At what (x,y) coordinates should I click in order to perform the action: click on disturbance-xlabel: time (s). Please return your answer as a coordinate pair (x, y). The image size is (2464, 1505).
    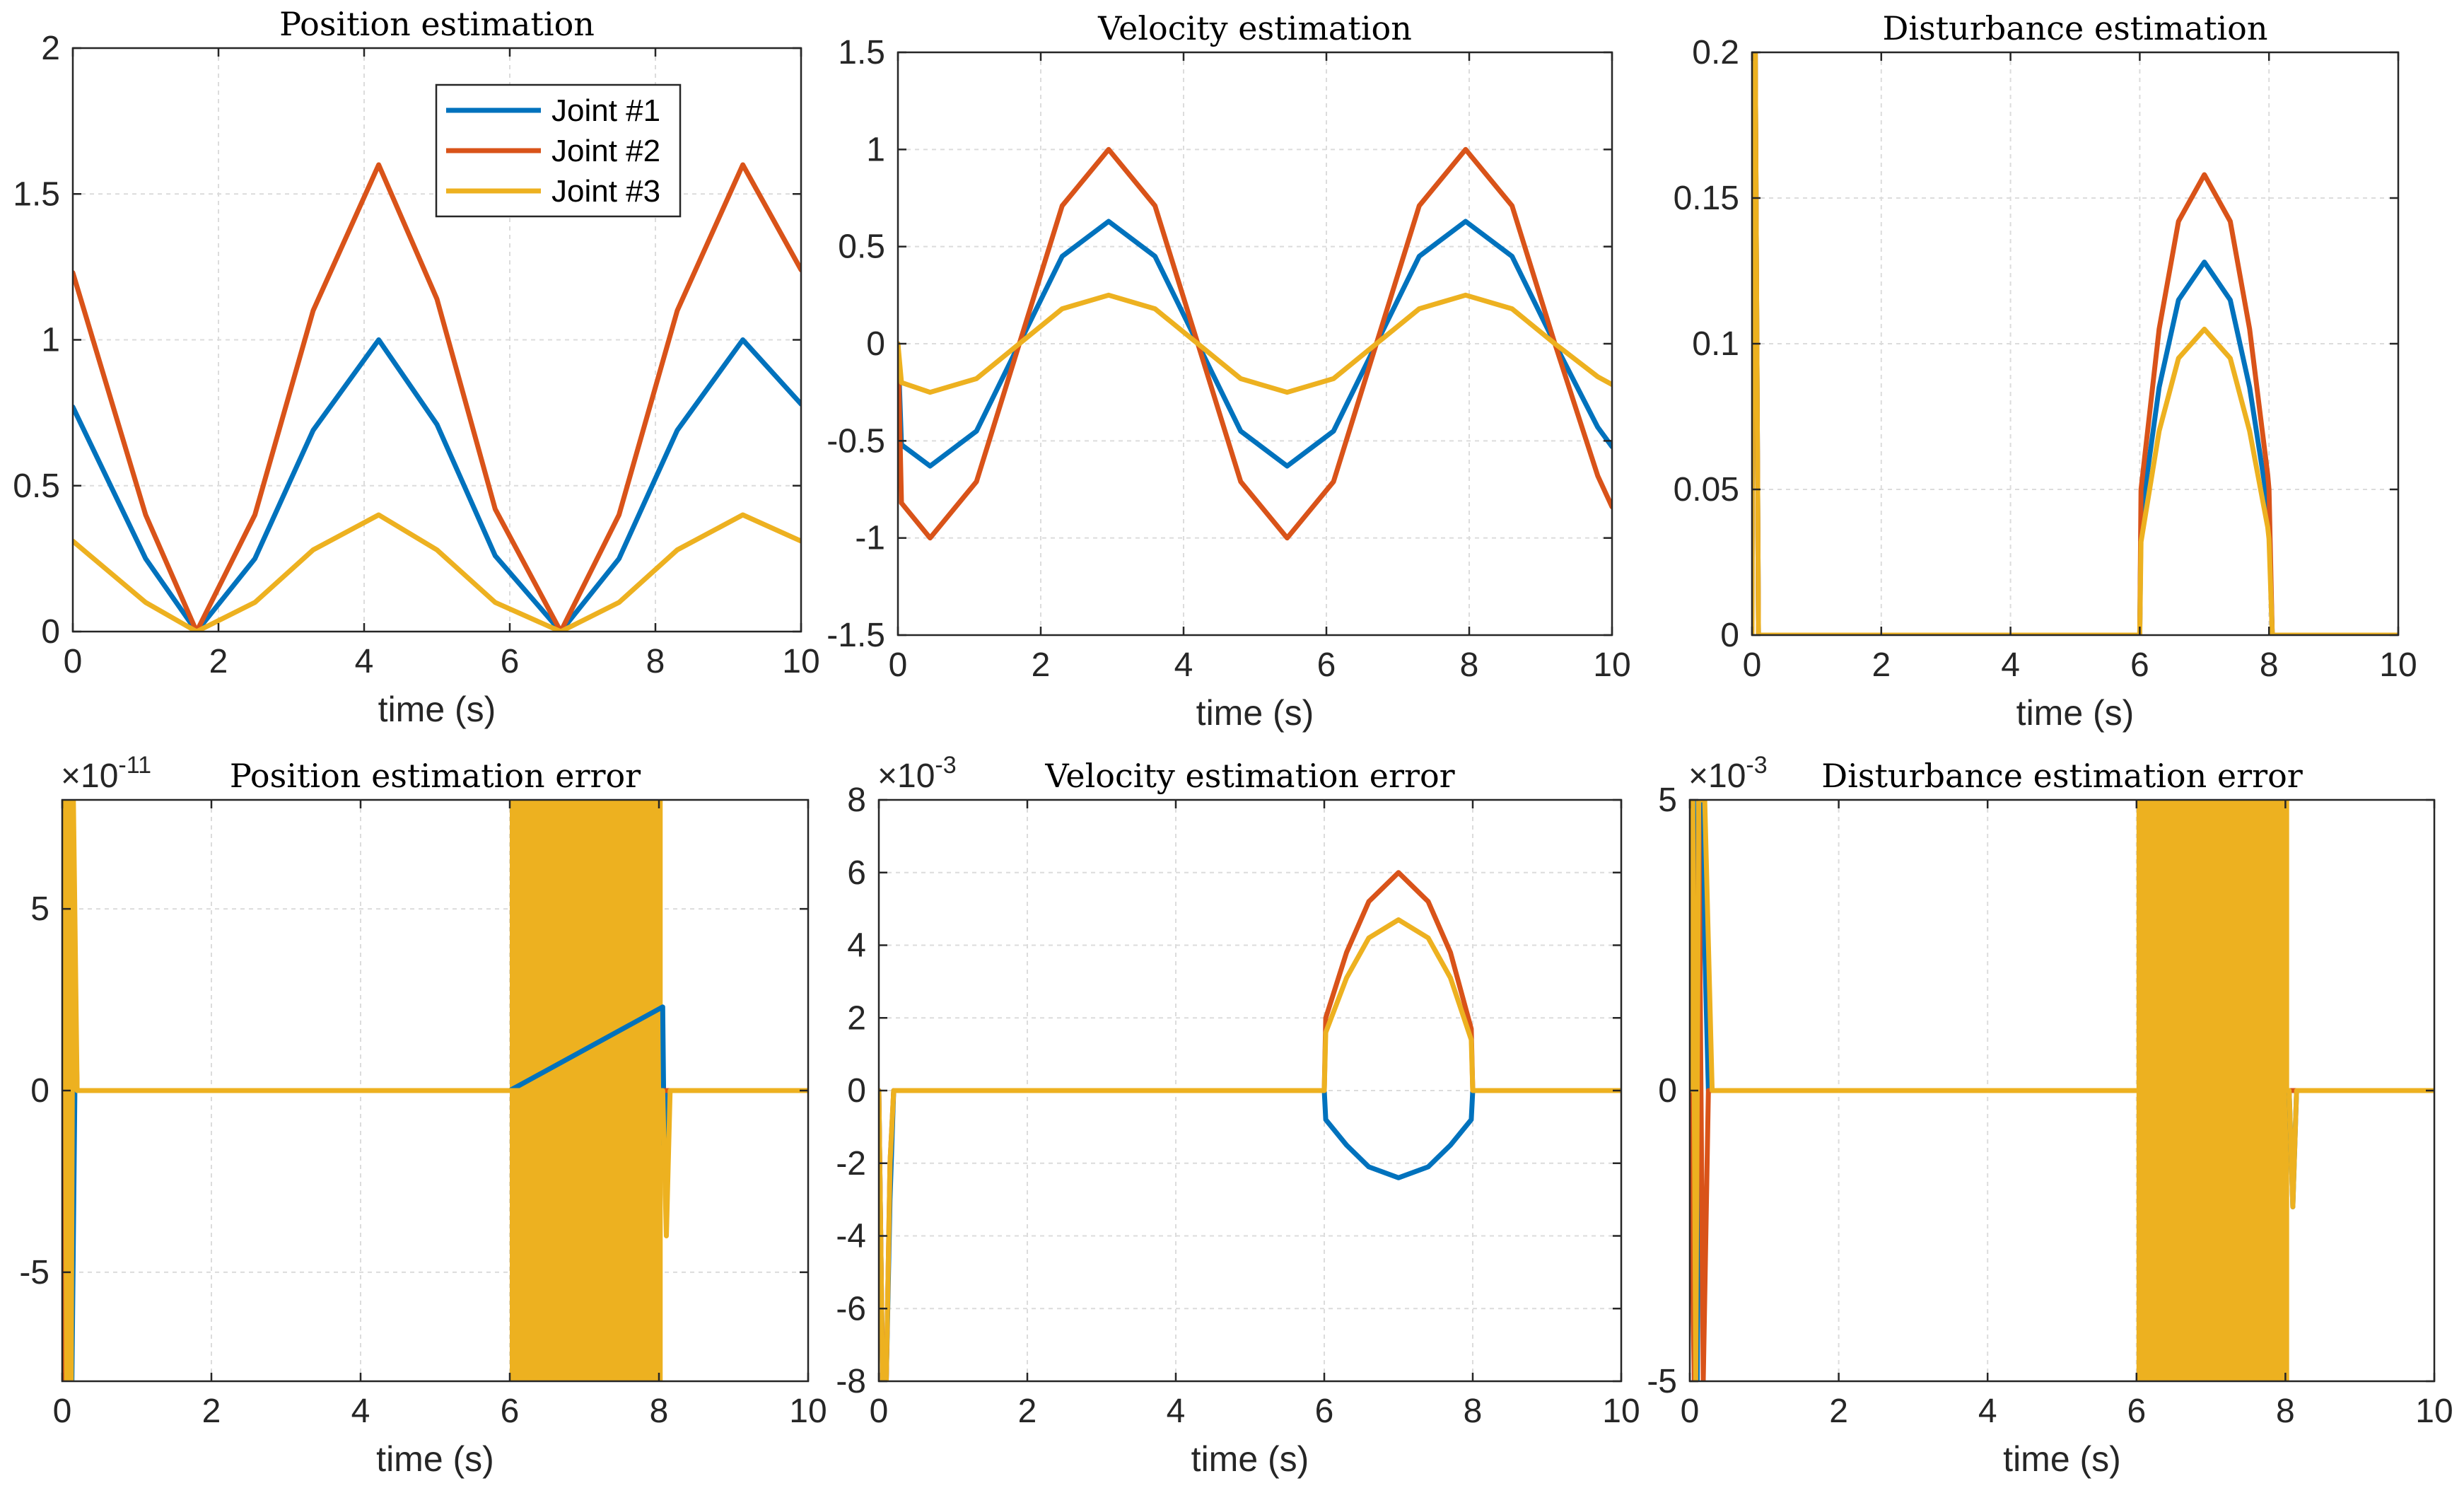
    Looking at the image, I should click on (2075, 713).